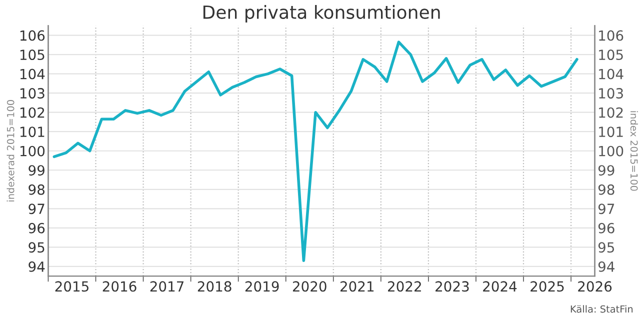 This screenshot has height=321, width=643. What do you see at coordinates (611, 112) in the screenshot?
I see `y2-tick-label: 102` at bounding box center [611, 112].